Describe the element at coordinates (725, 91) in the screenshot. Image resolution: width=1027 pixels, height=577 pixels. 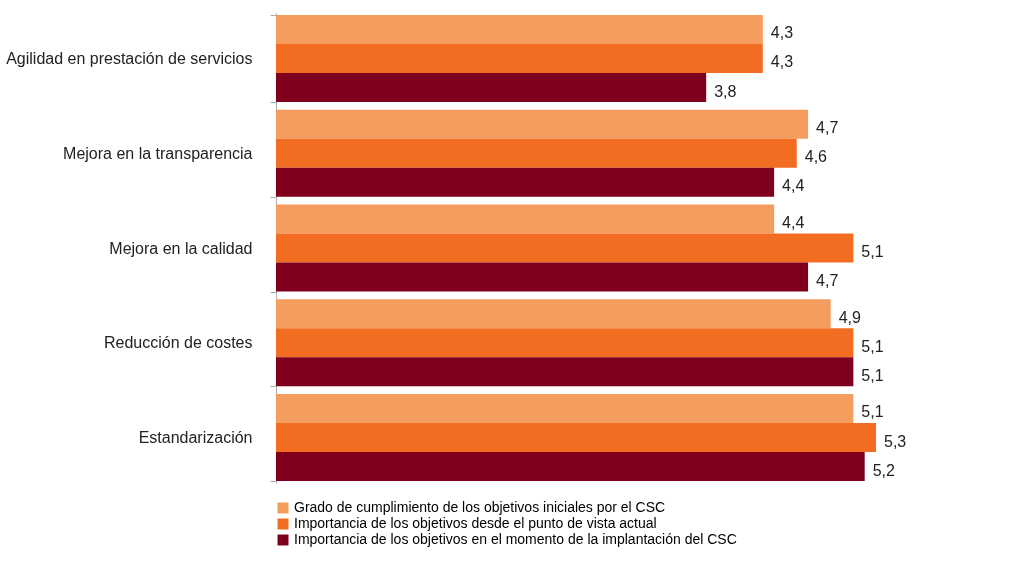
I see `data-label: 3,8` at that location.